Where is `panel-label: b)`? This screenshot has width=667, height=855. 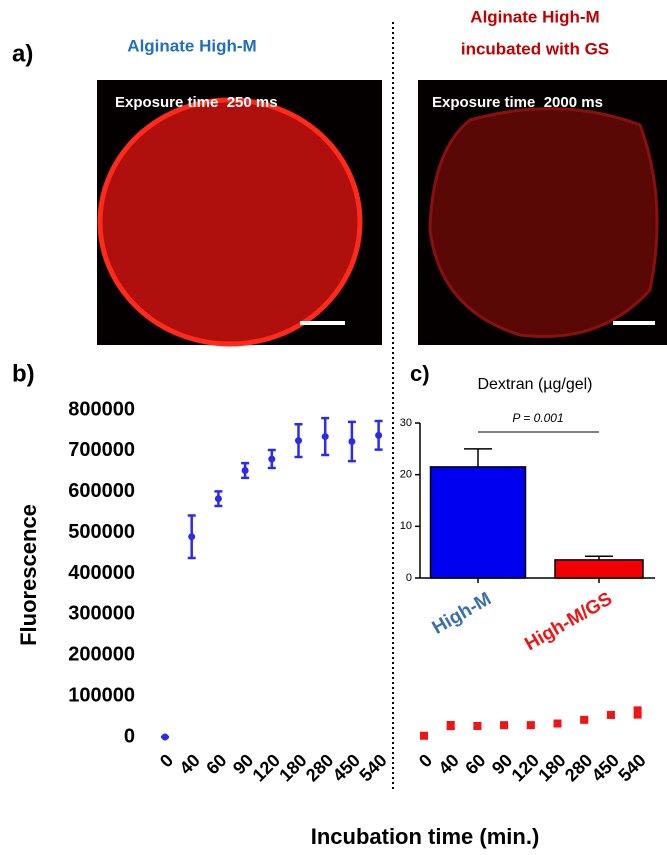
panel-label: b) is located at coordinates (23, 373).